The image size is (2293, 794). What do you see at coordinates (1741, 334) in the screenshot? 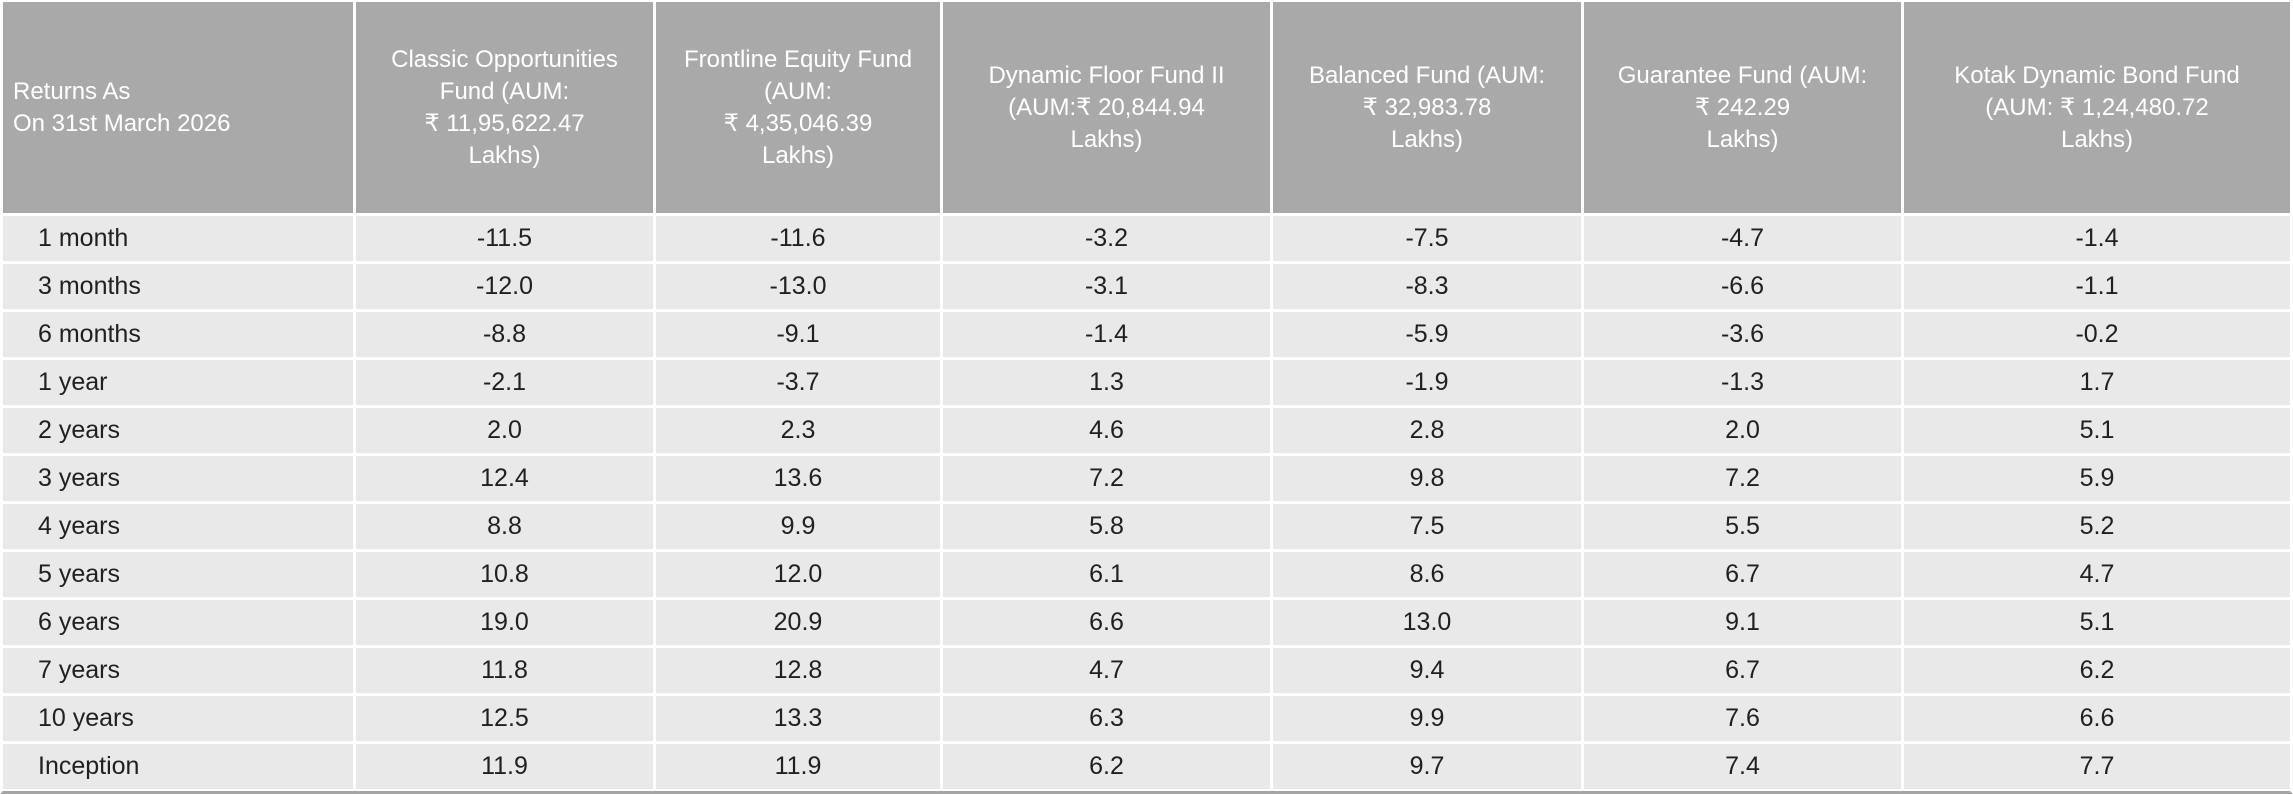
I see `return-value-cell: -3.6` at bounding box center [1741, 334].